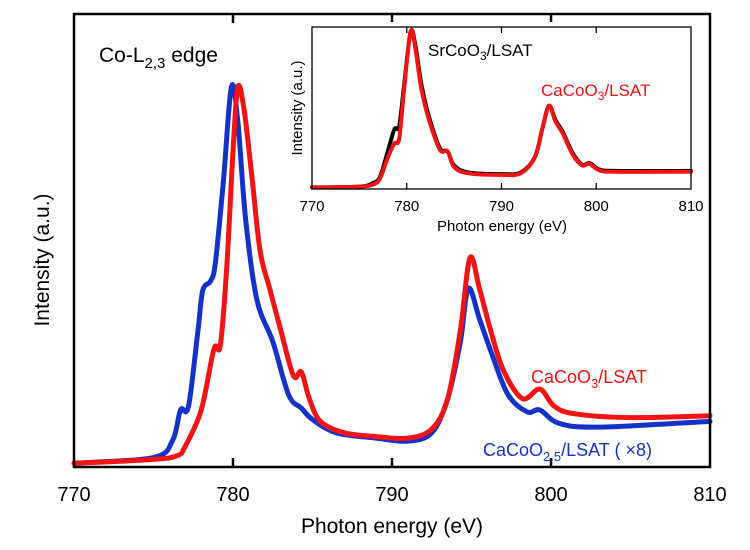 The width and height of the screenshot is (750, 550). Describe the element at coordinates (596, 206) in the screenshot. I see `inset-x-tick-label: 800` at that location.